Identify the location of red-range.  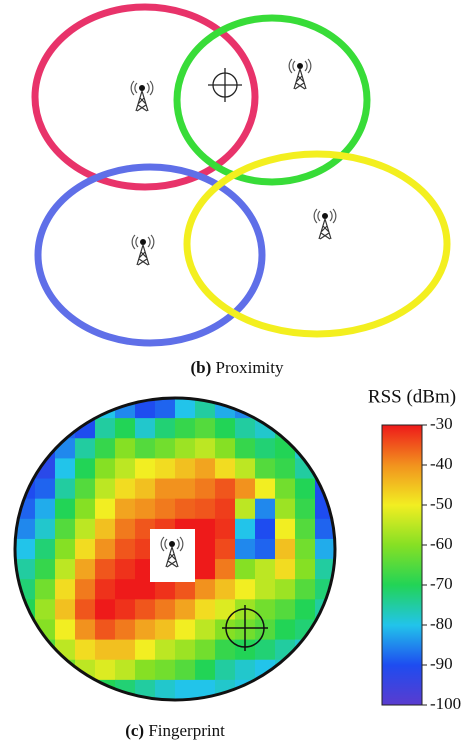
(145, 97).